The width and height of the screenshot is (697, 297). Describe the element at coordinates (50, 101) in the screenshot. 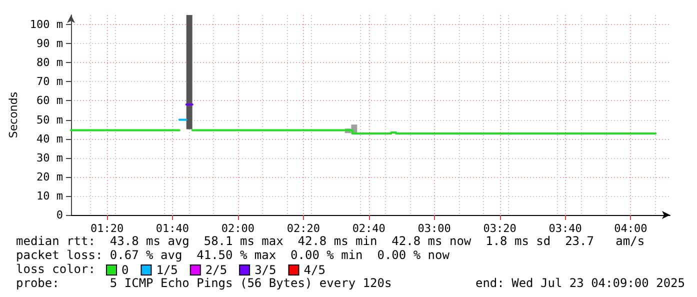

I see `y-tick-label: 60 m` at that location.